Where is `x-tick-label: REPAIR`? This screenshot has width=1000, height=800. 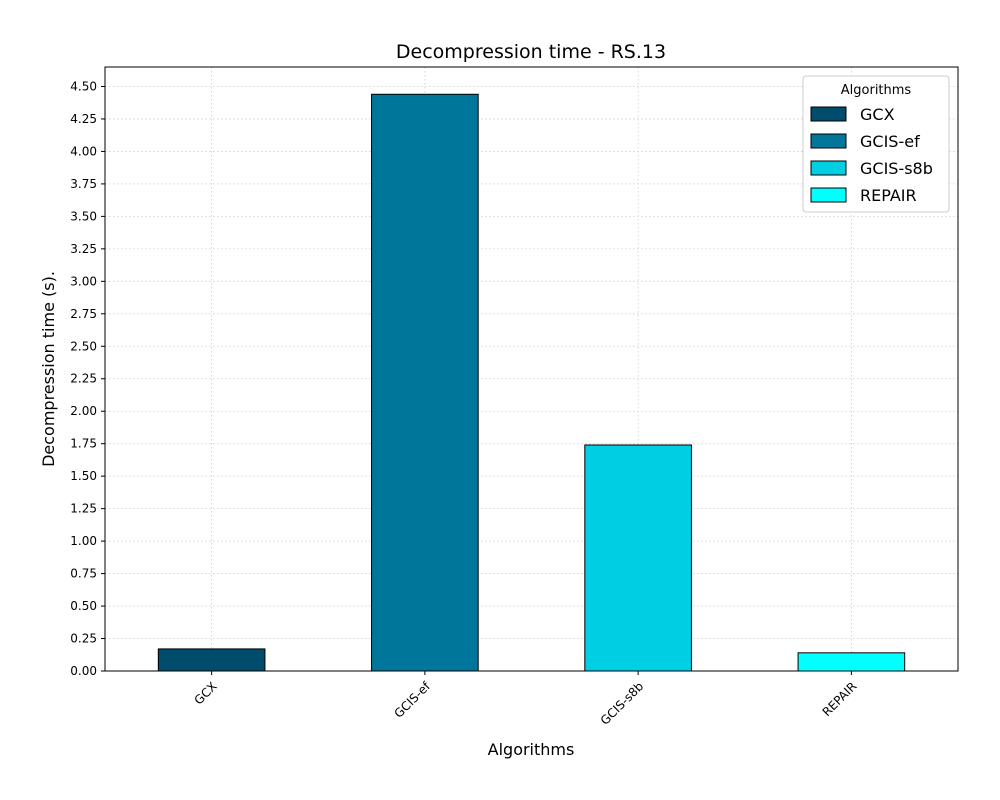
x-tick-label: REPAIR is located at coordinates (840, 699).